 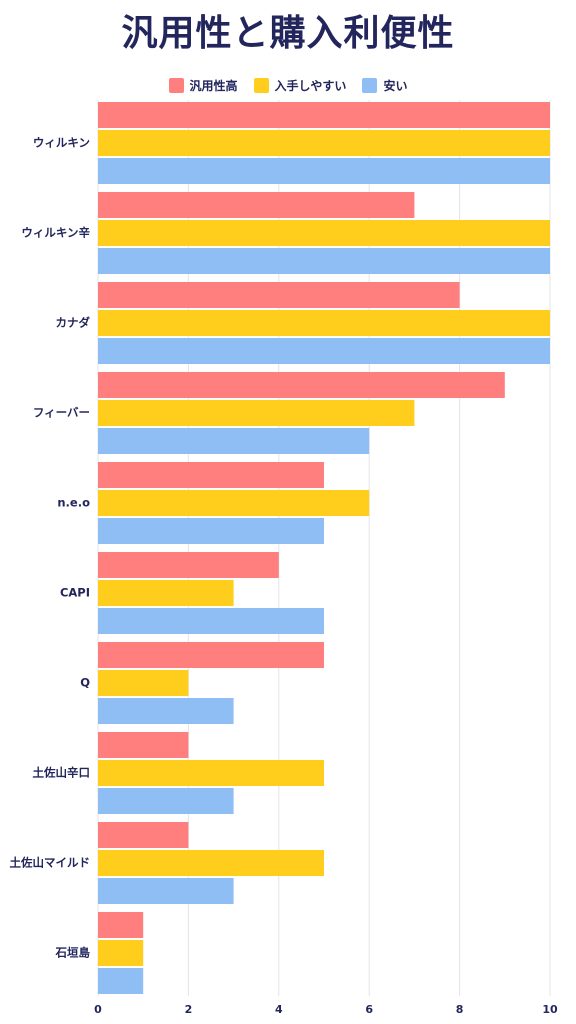 I want to click on x-tick-label: 6, so click(x=369, y=1009).